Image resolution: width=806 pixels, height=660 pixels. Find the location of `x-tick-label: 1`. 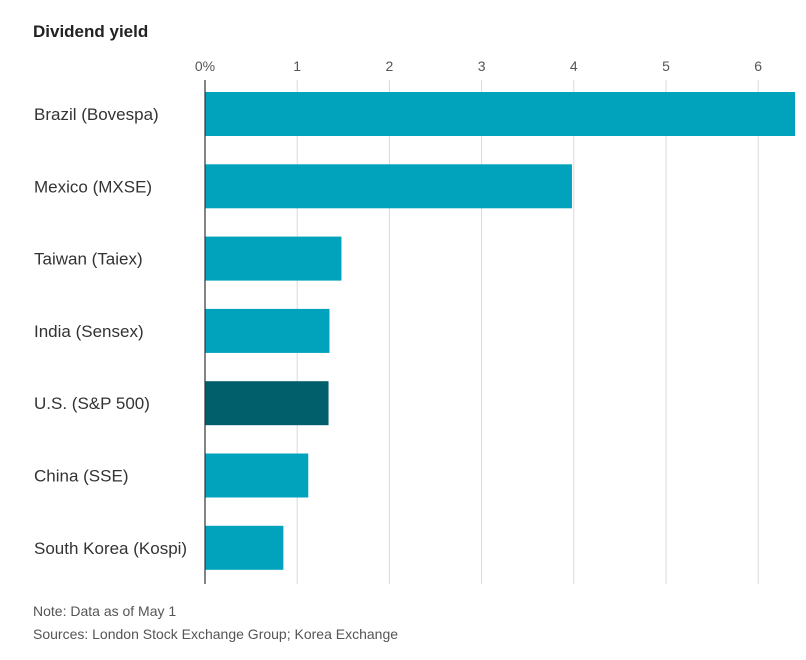

x-tick-label: 1 is located at coordinates (297, 66).